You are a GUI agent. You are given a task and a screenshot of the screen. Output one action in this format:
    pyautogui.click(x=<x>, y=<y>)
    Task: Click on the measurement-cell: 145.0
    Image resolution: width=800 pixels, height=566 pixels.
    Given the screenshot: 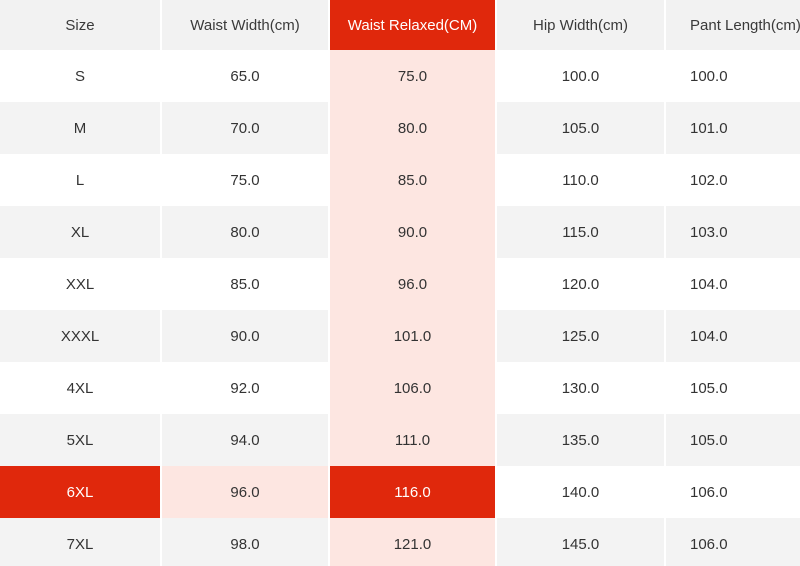 What is the action you would take?
    pyautogui.click(x=580, y=542)
    